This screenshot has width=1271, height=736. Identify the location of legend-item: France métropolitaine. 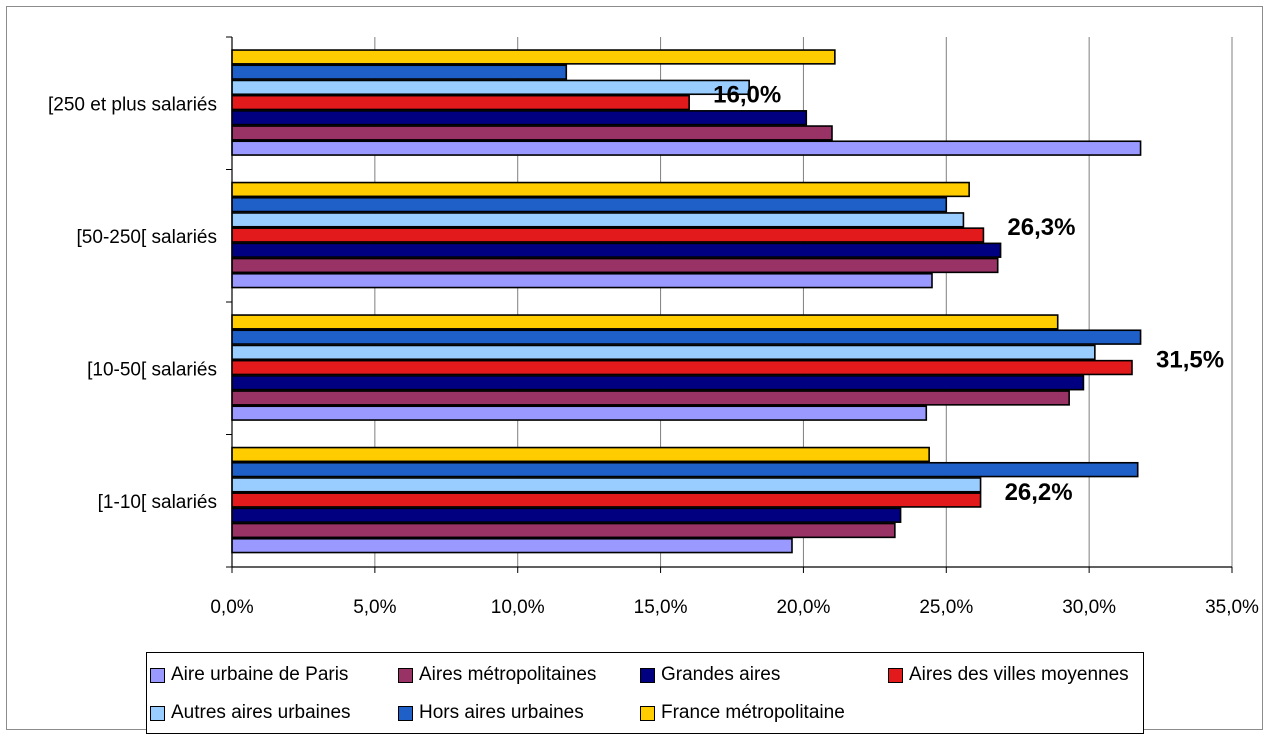
(742, 713).